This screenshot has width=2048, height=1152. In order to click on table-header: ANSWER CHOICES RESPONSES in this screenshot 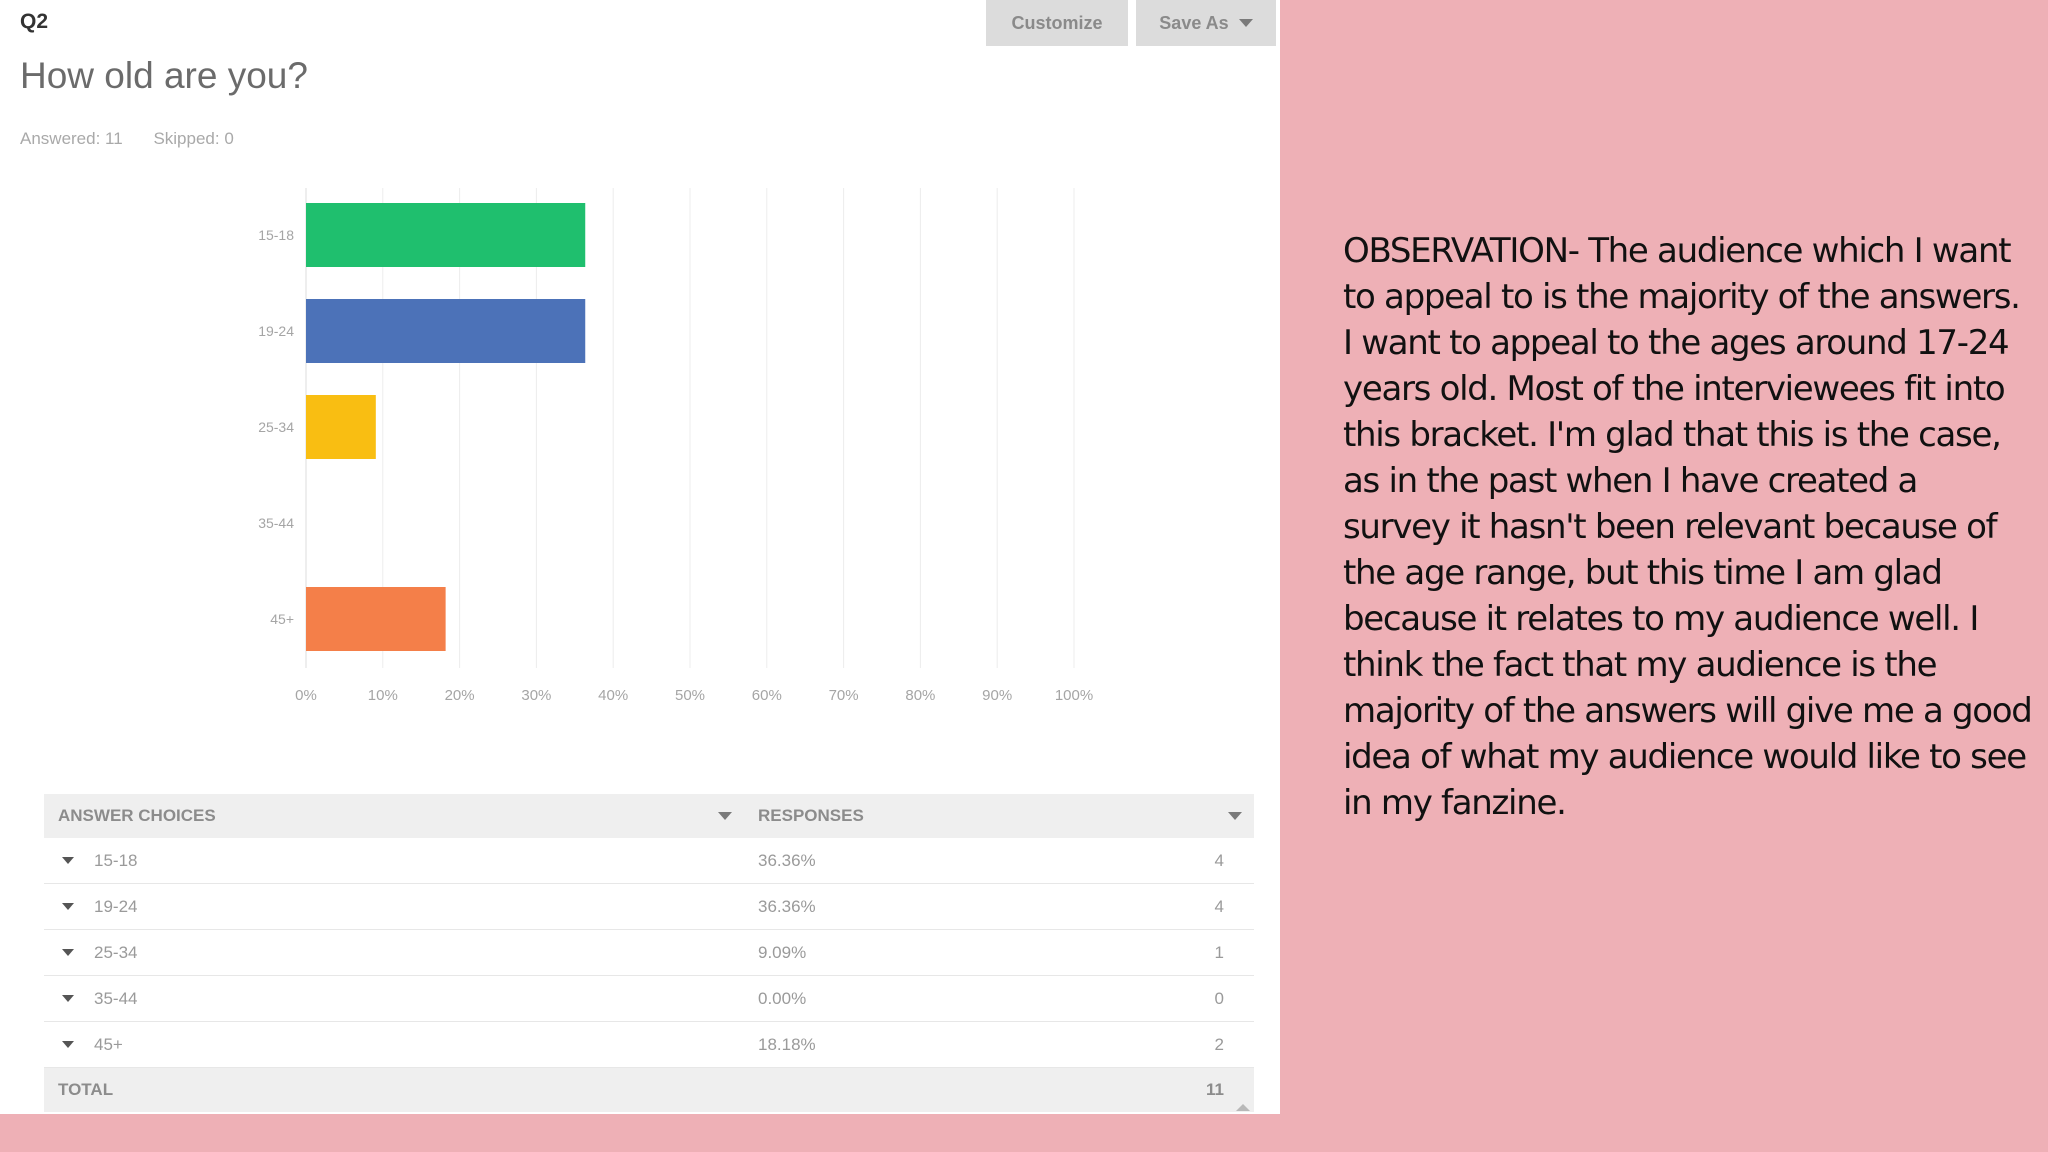, I will do `click(649, 816)`.